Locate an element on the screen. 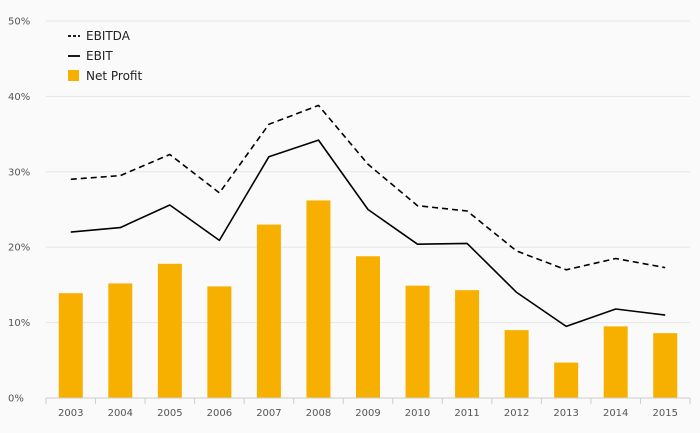 This screenshot has width=700, height=433. legend-label: EBITDA is located at coordinates (108, 36).